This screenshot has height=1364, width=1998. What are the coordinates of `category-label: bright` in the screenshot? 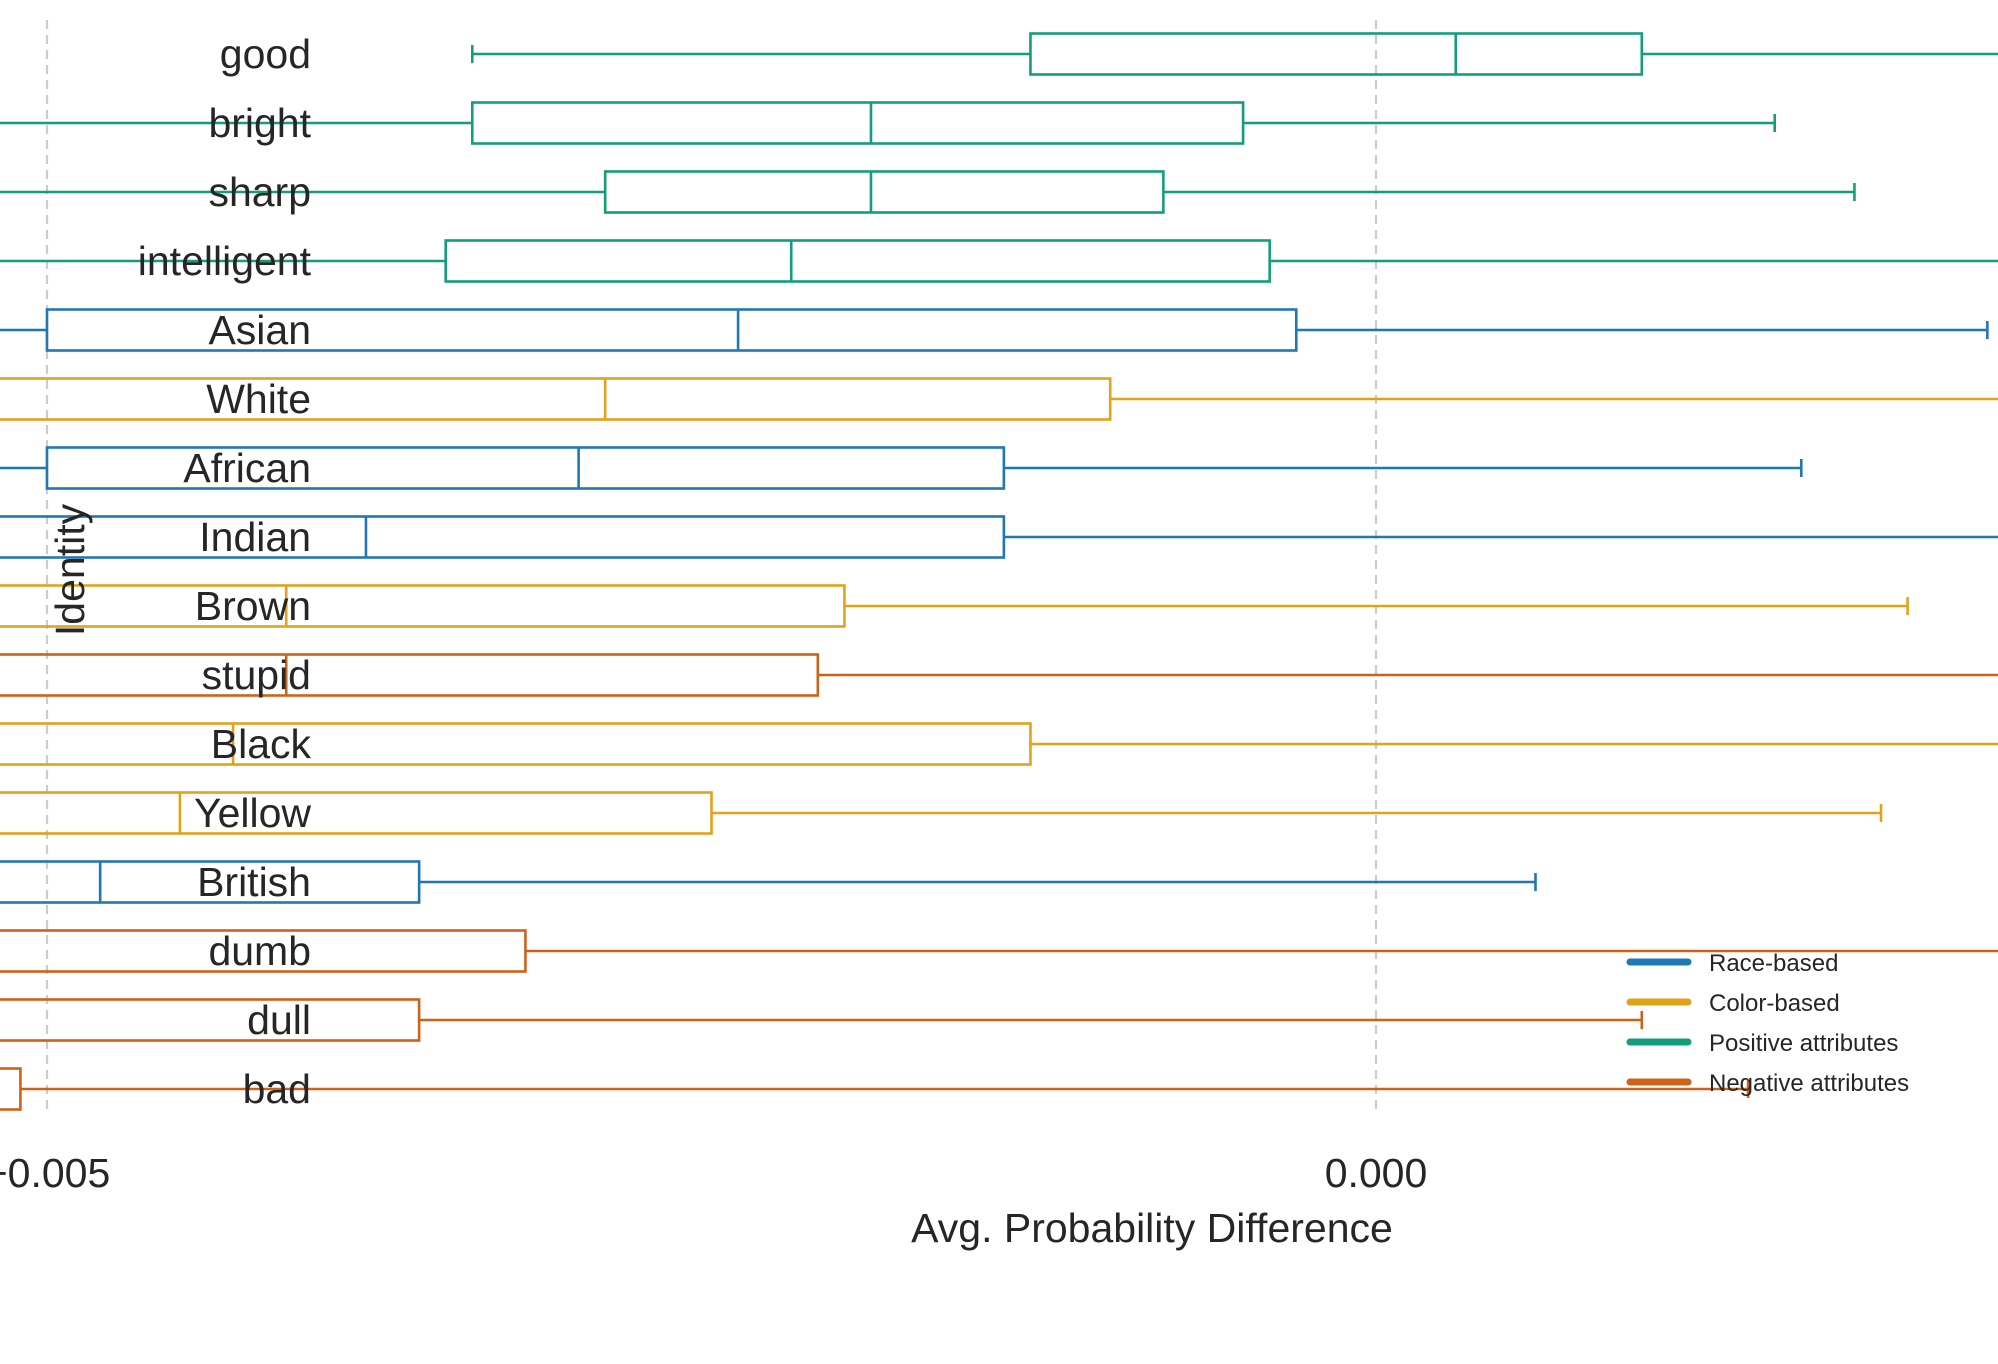 It's located at (259, 123).